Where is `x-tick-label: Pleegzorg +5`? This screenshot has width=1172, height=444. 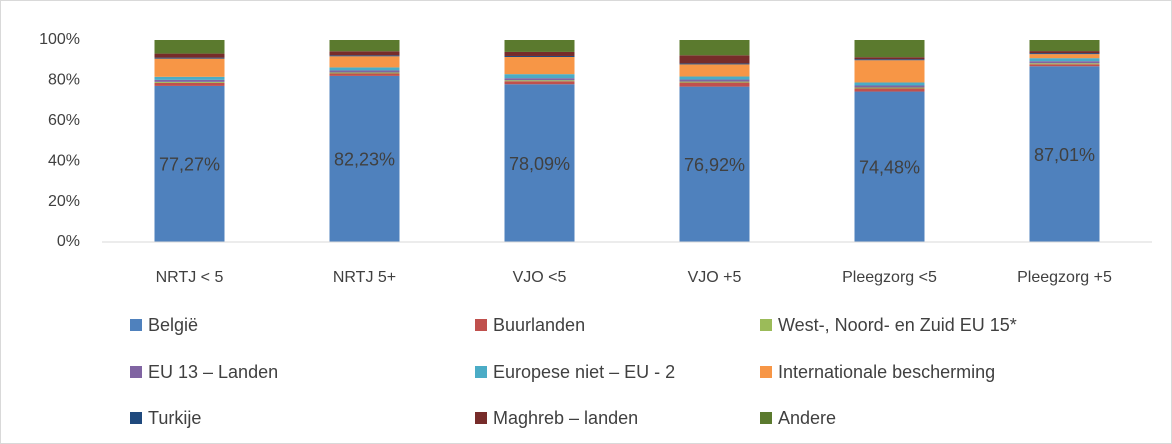
x-tick-label: Pleegzorg +5 is located at coordinates (1064, 277).